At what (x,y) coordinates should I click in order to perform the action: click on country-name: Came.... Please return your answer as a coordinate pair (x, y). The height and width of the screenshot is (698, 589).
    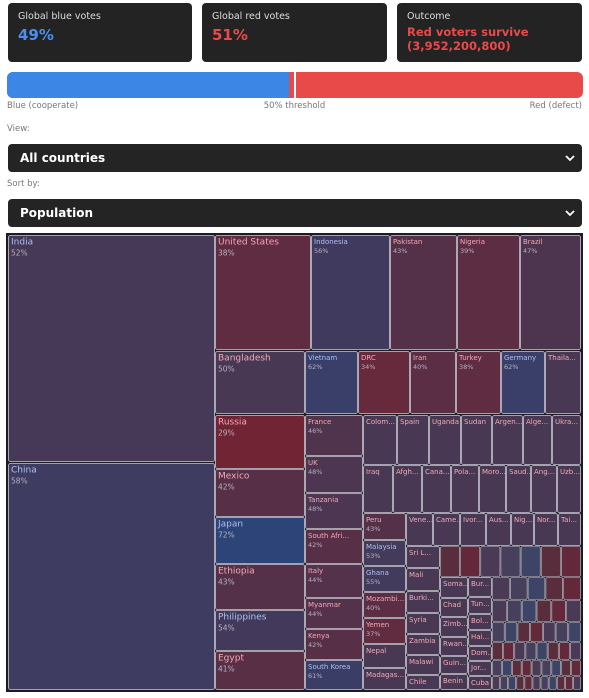
    Looking at the image, I should click on (449, 520).